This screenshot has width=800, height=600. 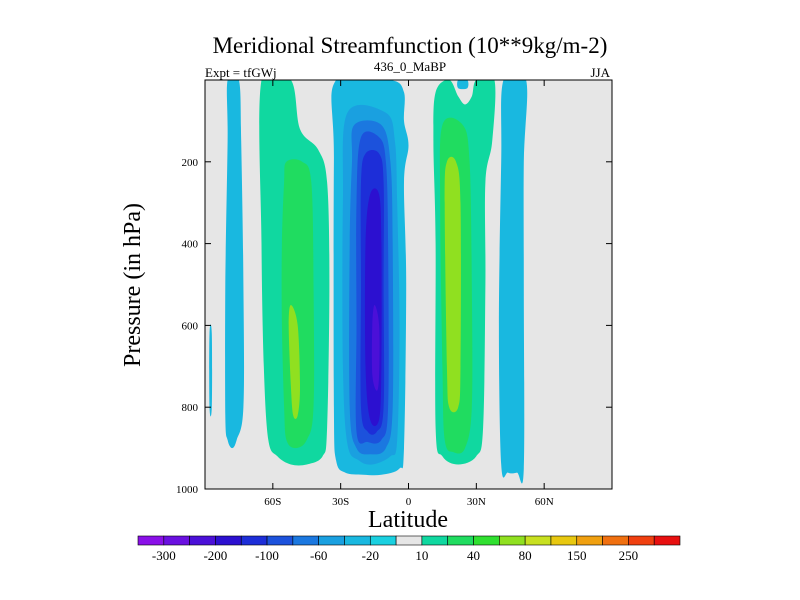 I want to click on contour-region-south-polar-cell, so click(x=235, y=264).